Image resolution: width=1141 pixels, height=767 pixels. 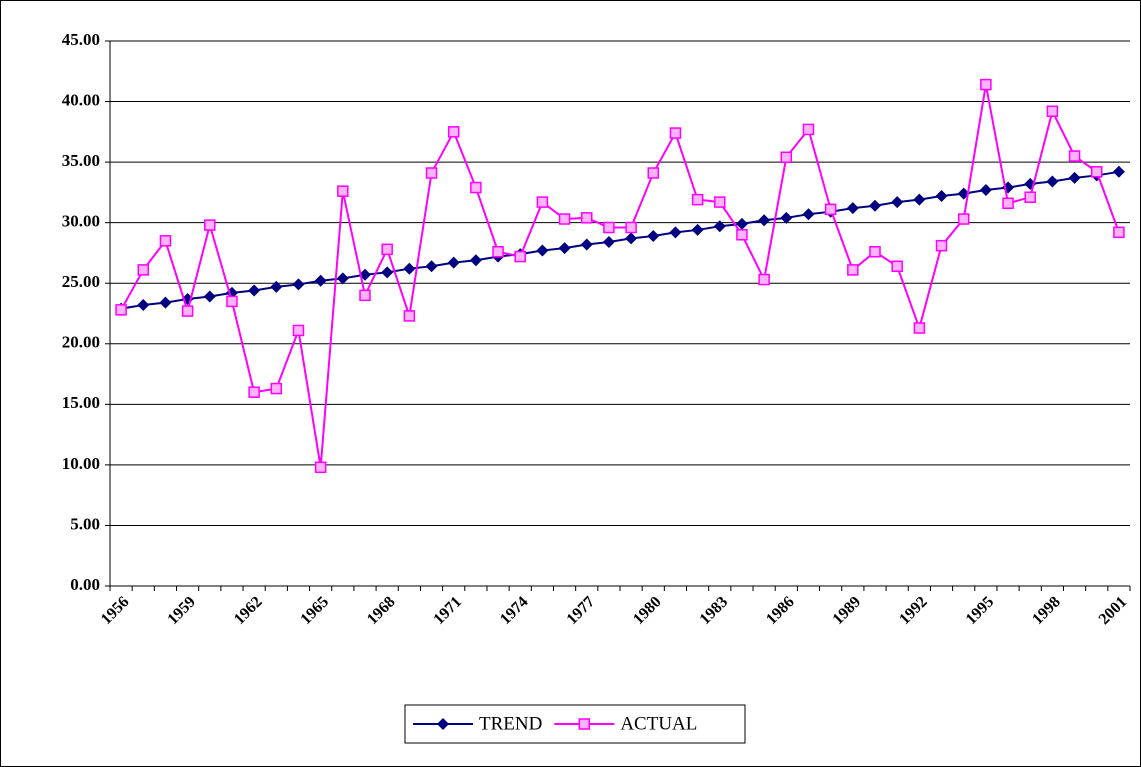 I want to click on y-tick-label: 40.00, so click(x=81, y=99).